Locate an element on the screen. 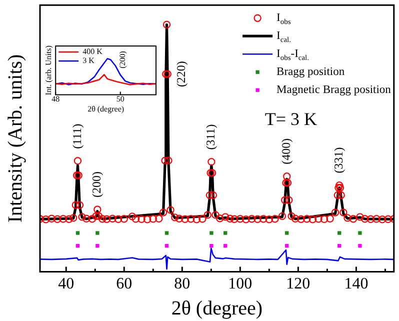 The image size is (399, 321). annotation: (400) is located at coordinates (286, 151).